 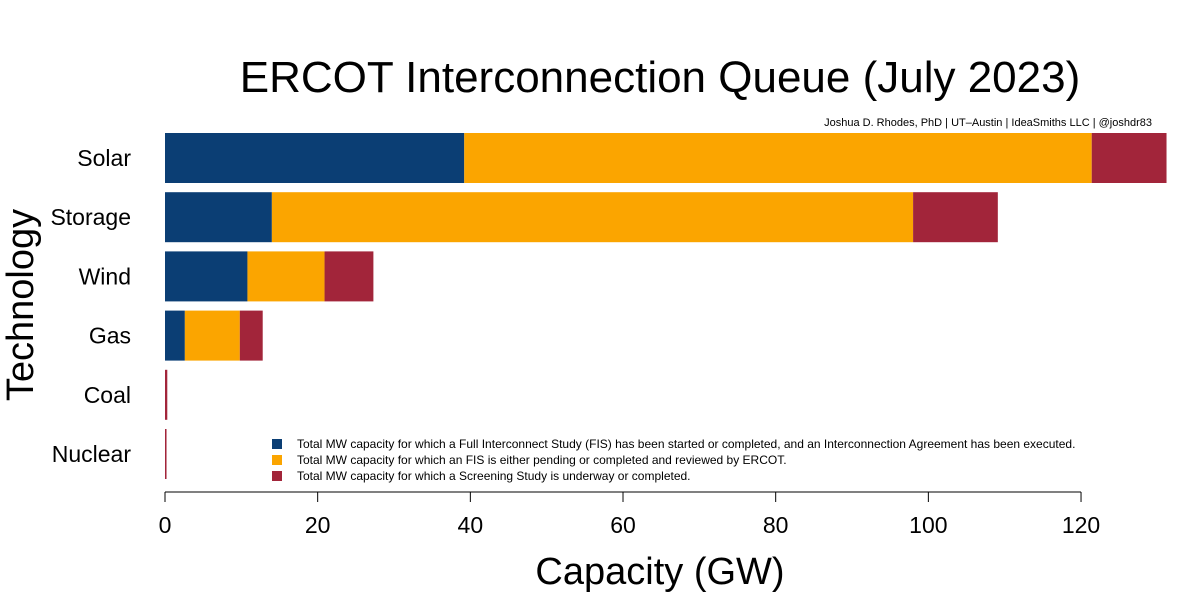 What do you see at coordinates (105, 276) in the screenshot?
I see `category-label: Wind` at bounding box center [105, 276].